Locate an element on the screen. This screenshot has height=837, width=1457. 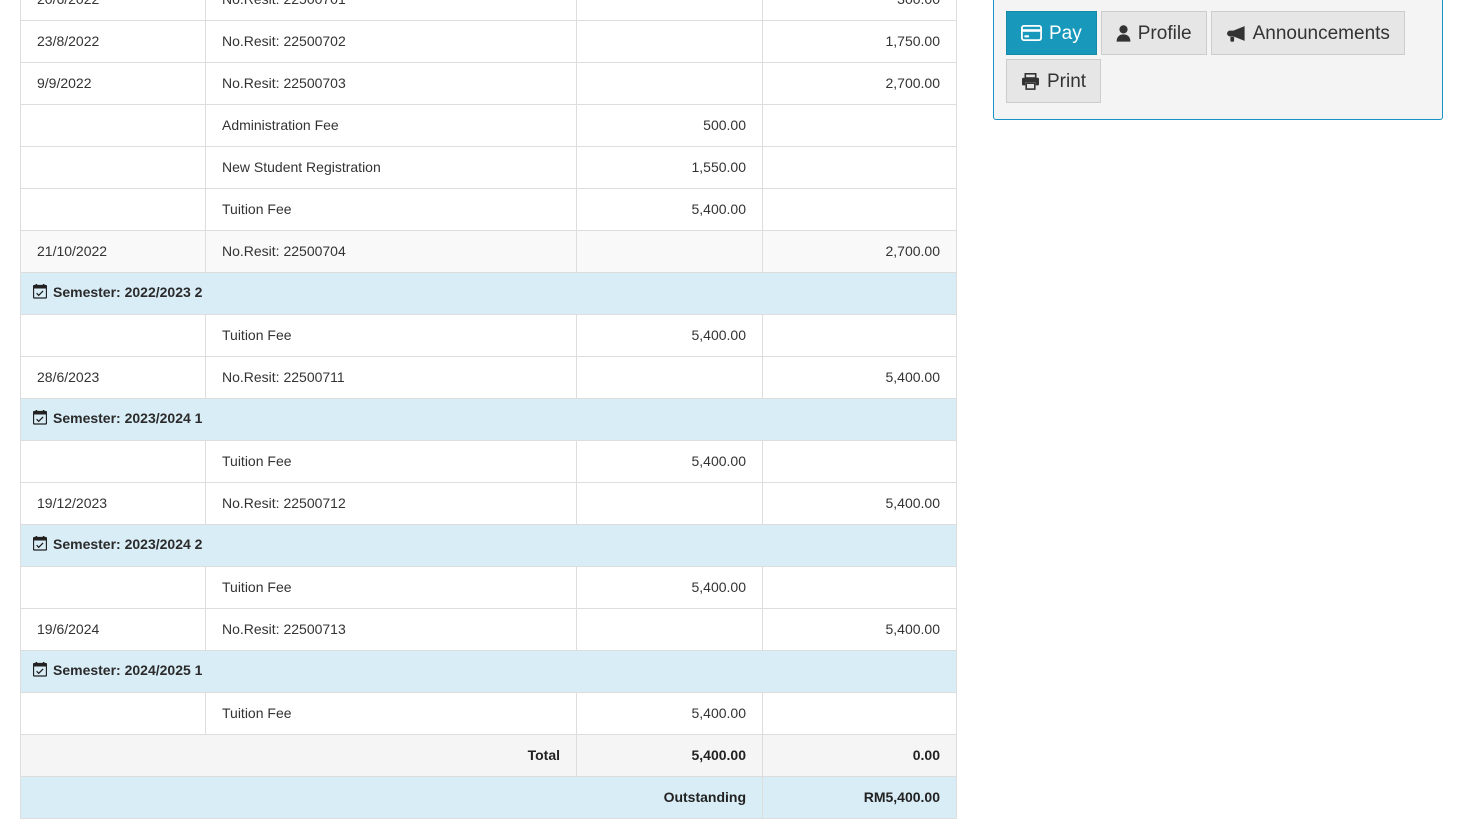
cell-description: No.Resit: 22500712 is located at coordinates (391, 503).